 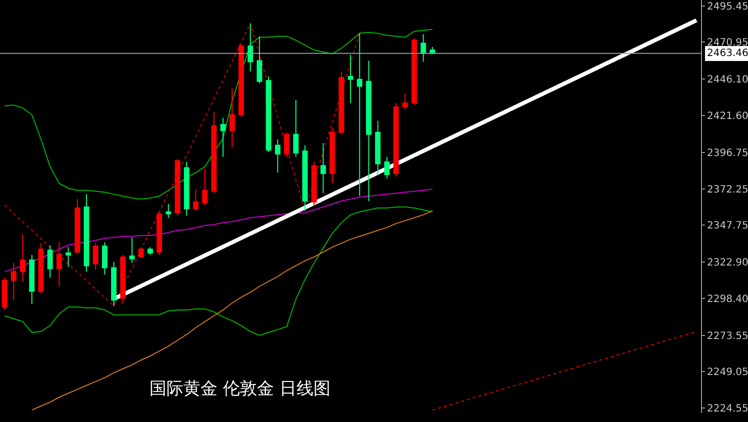 What do you see at coordinates (727, 153) in the screenshot?
I see `y-tick-label: 2396.75` at bounding box center [727, 153].